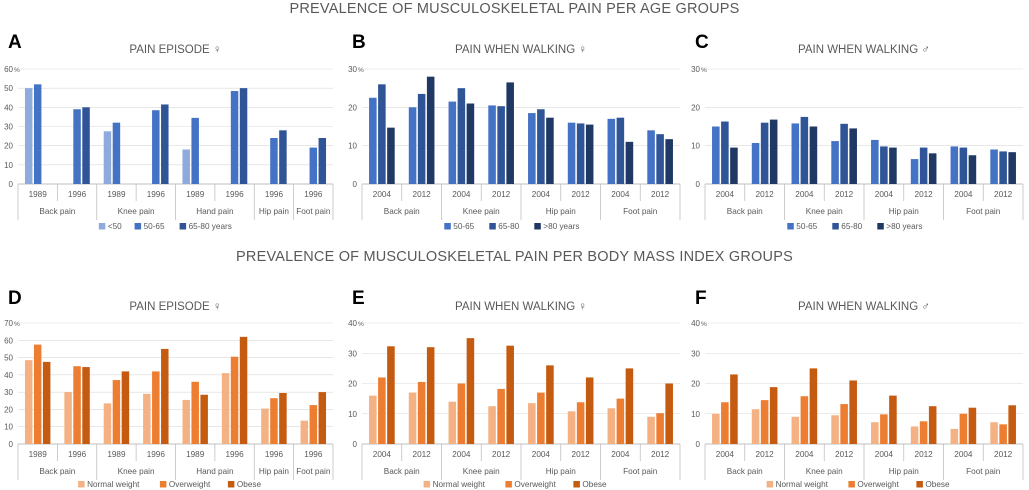 This screenshot has height=490, width=1029. I want to click on legend-label: 65-80 years, so click(210, 226).